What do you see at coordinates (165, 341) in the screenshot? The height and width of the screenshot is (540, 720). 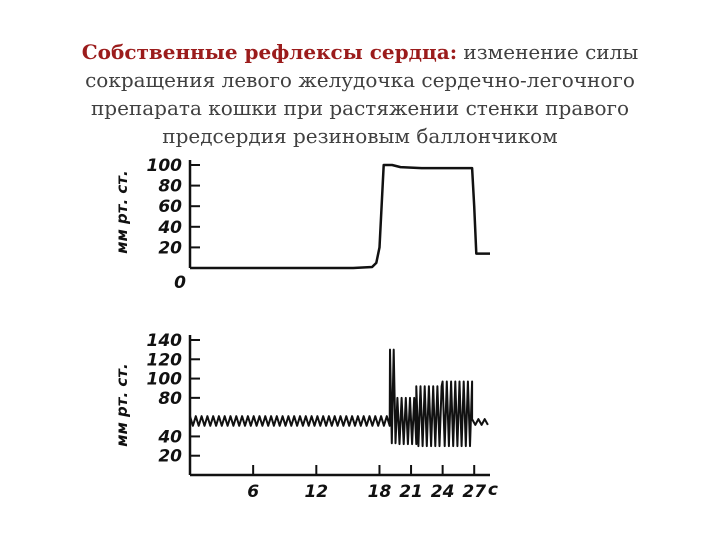 I see `bottom-y-tick-label: 140` at bounding box center [165, 341].